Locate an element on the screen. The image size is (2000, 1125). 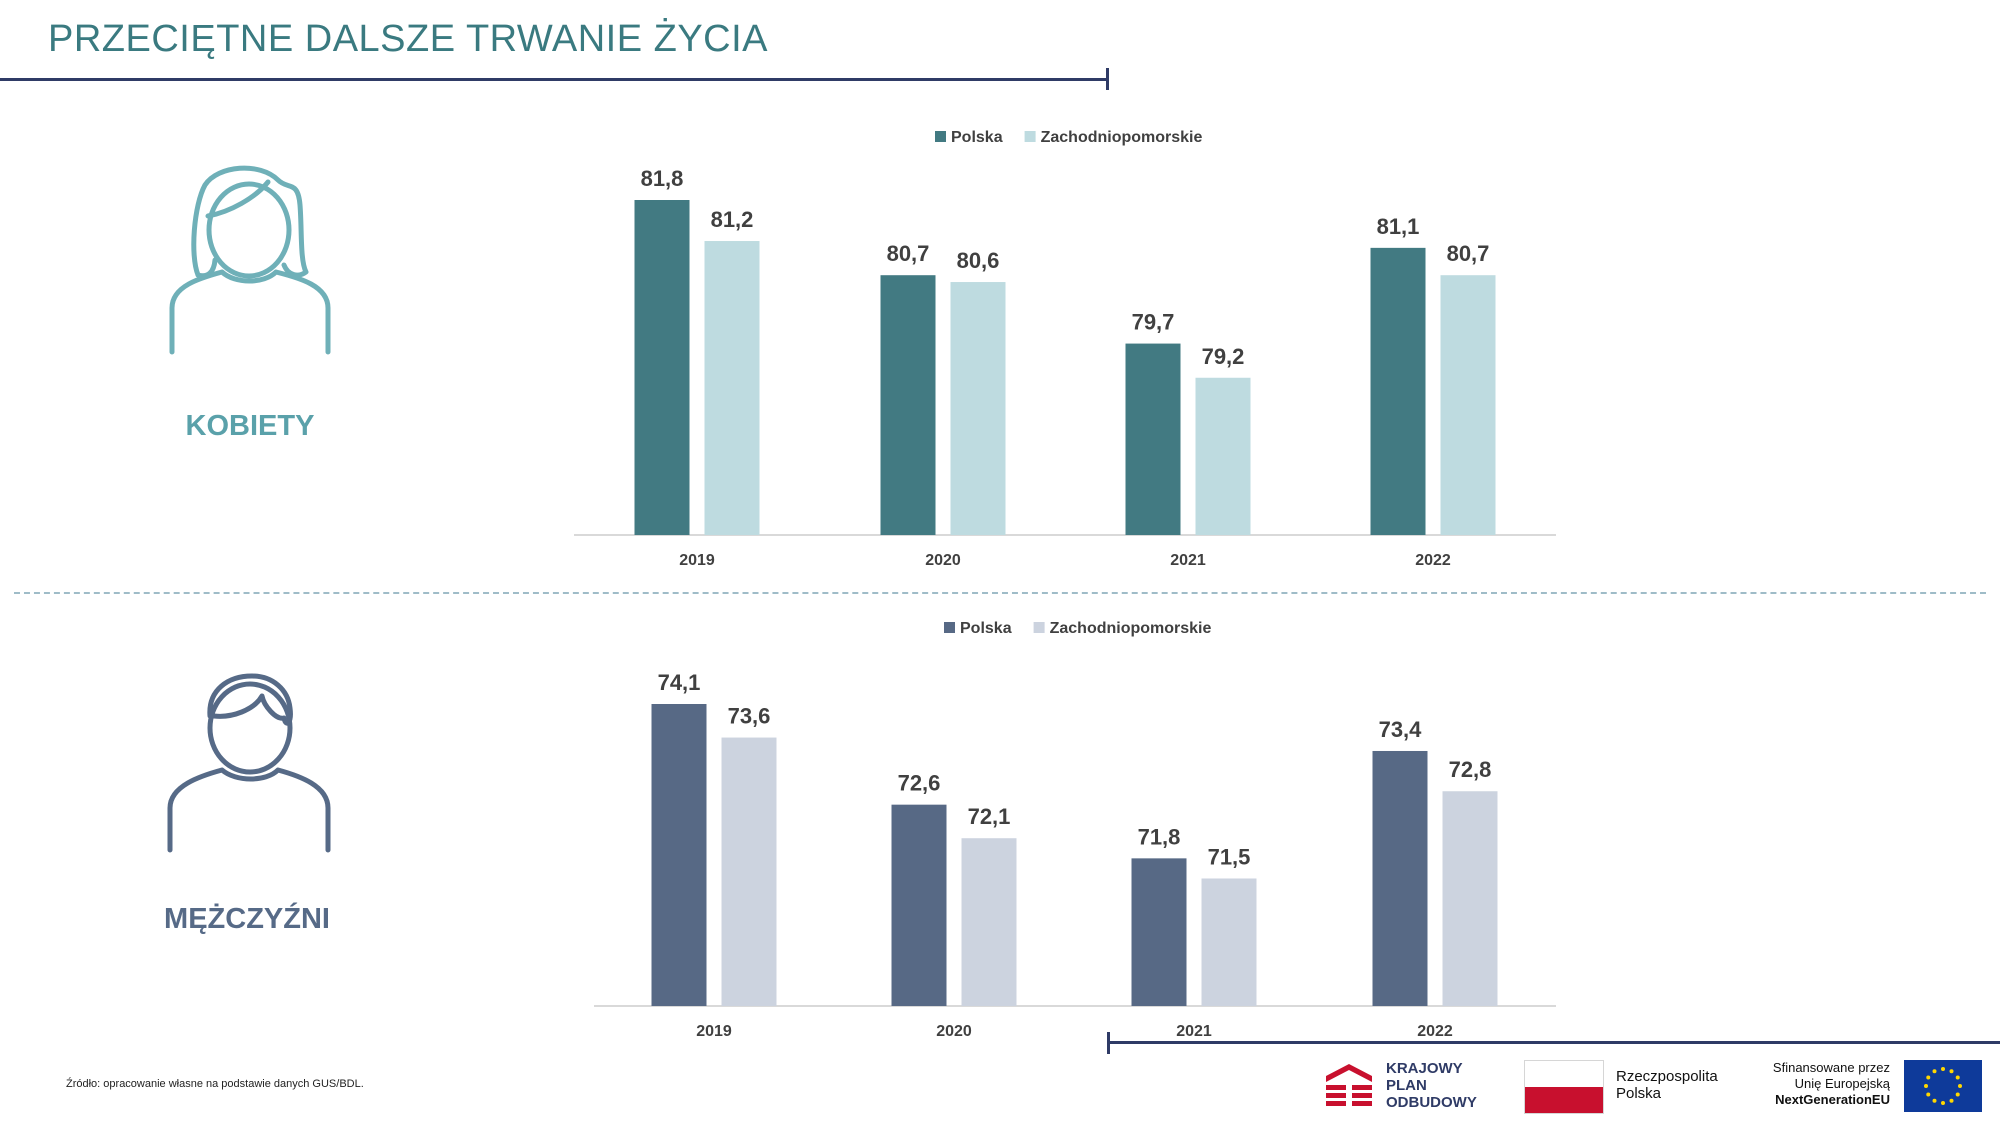
polish-flag-icon is located at coordinates (1564, 1087).